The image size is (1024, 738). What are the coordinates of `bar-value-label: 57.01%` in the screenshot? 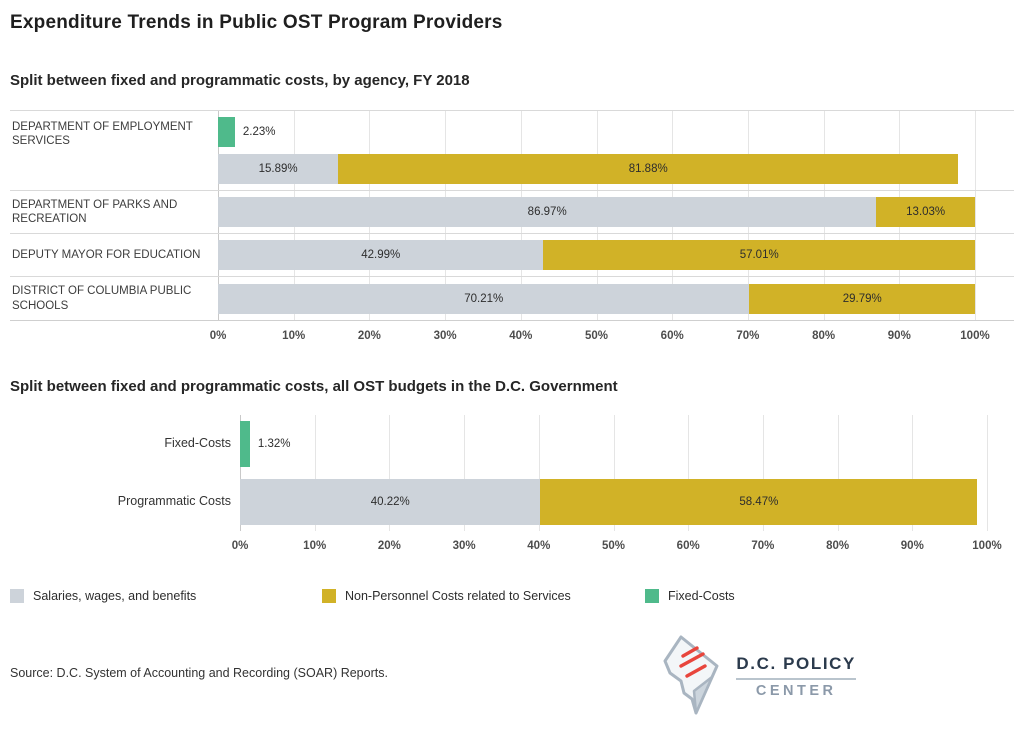 It's located at (759, 255).